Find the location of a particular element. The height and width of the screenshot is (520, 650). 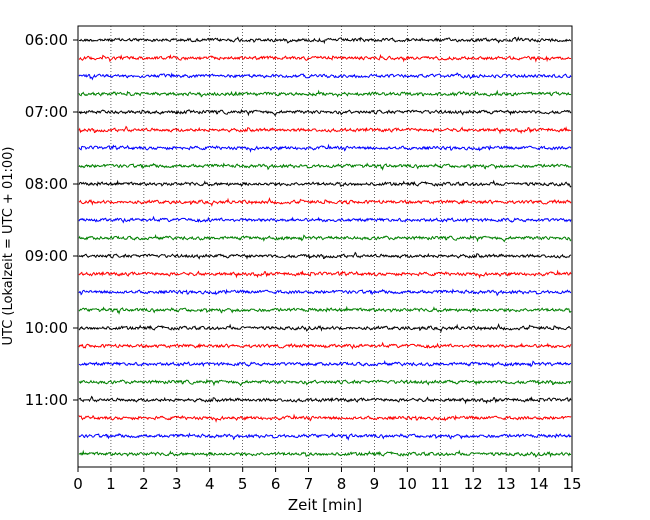

x-tick-label: 15 is located at coordinates (571, 484).